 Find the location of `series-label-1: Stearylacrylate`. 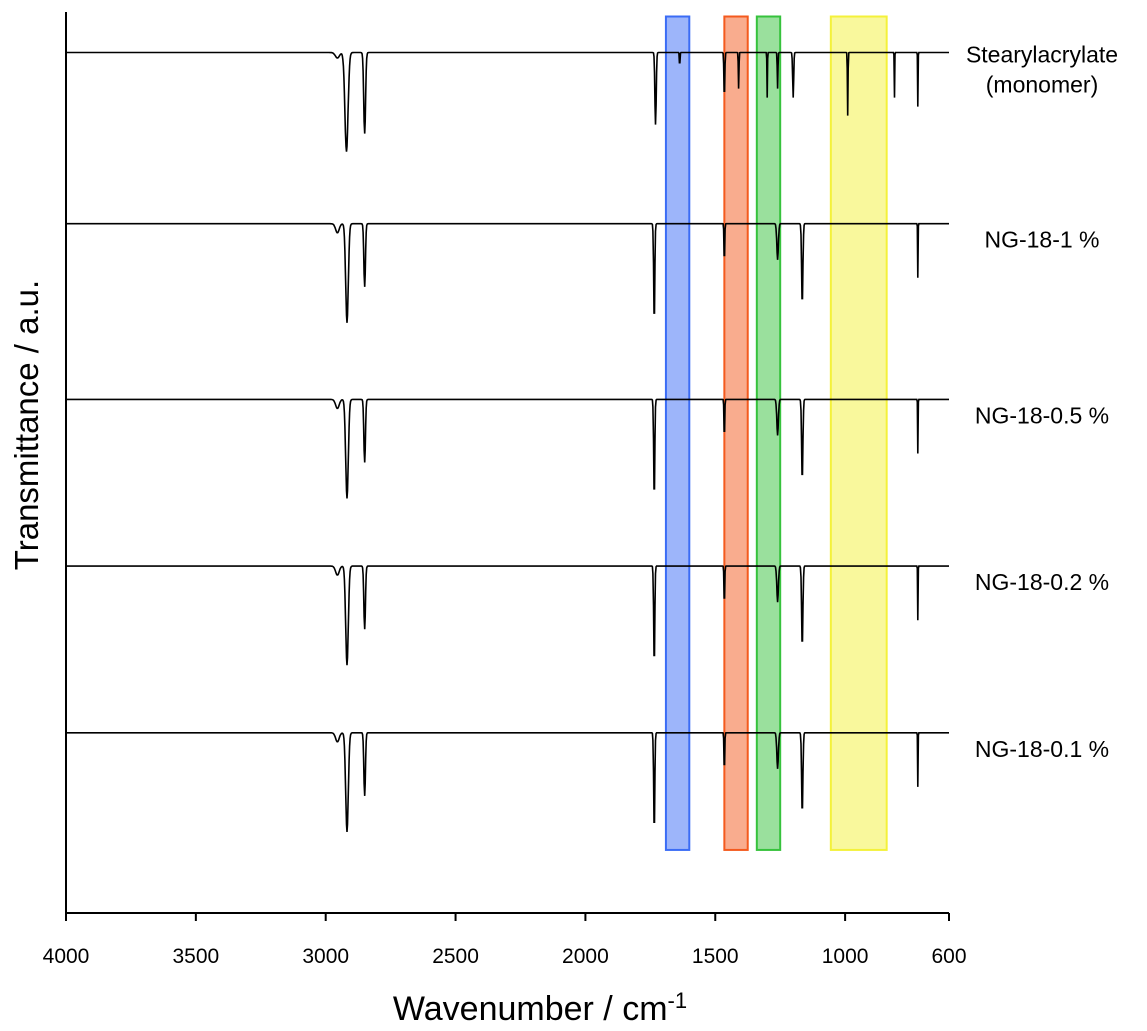

series-label-1: Stearylacrylate is located at coordinates (1042, 55).